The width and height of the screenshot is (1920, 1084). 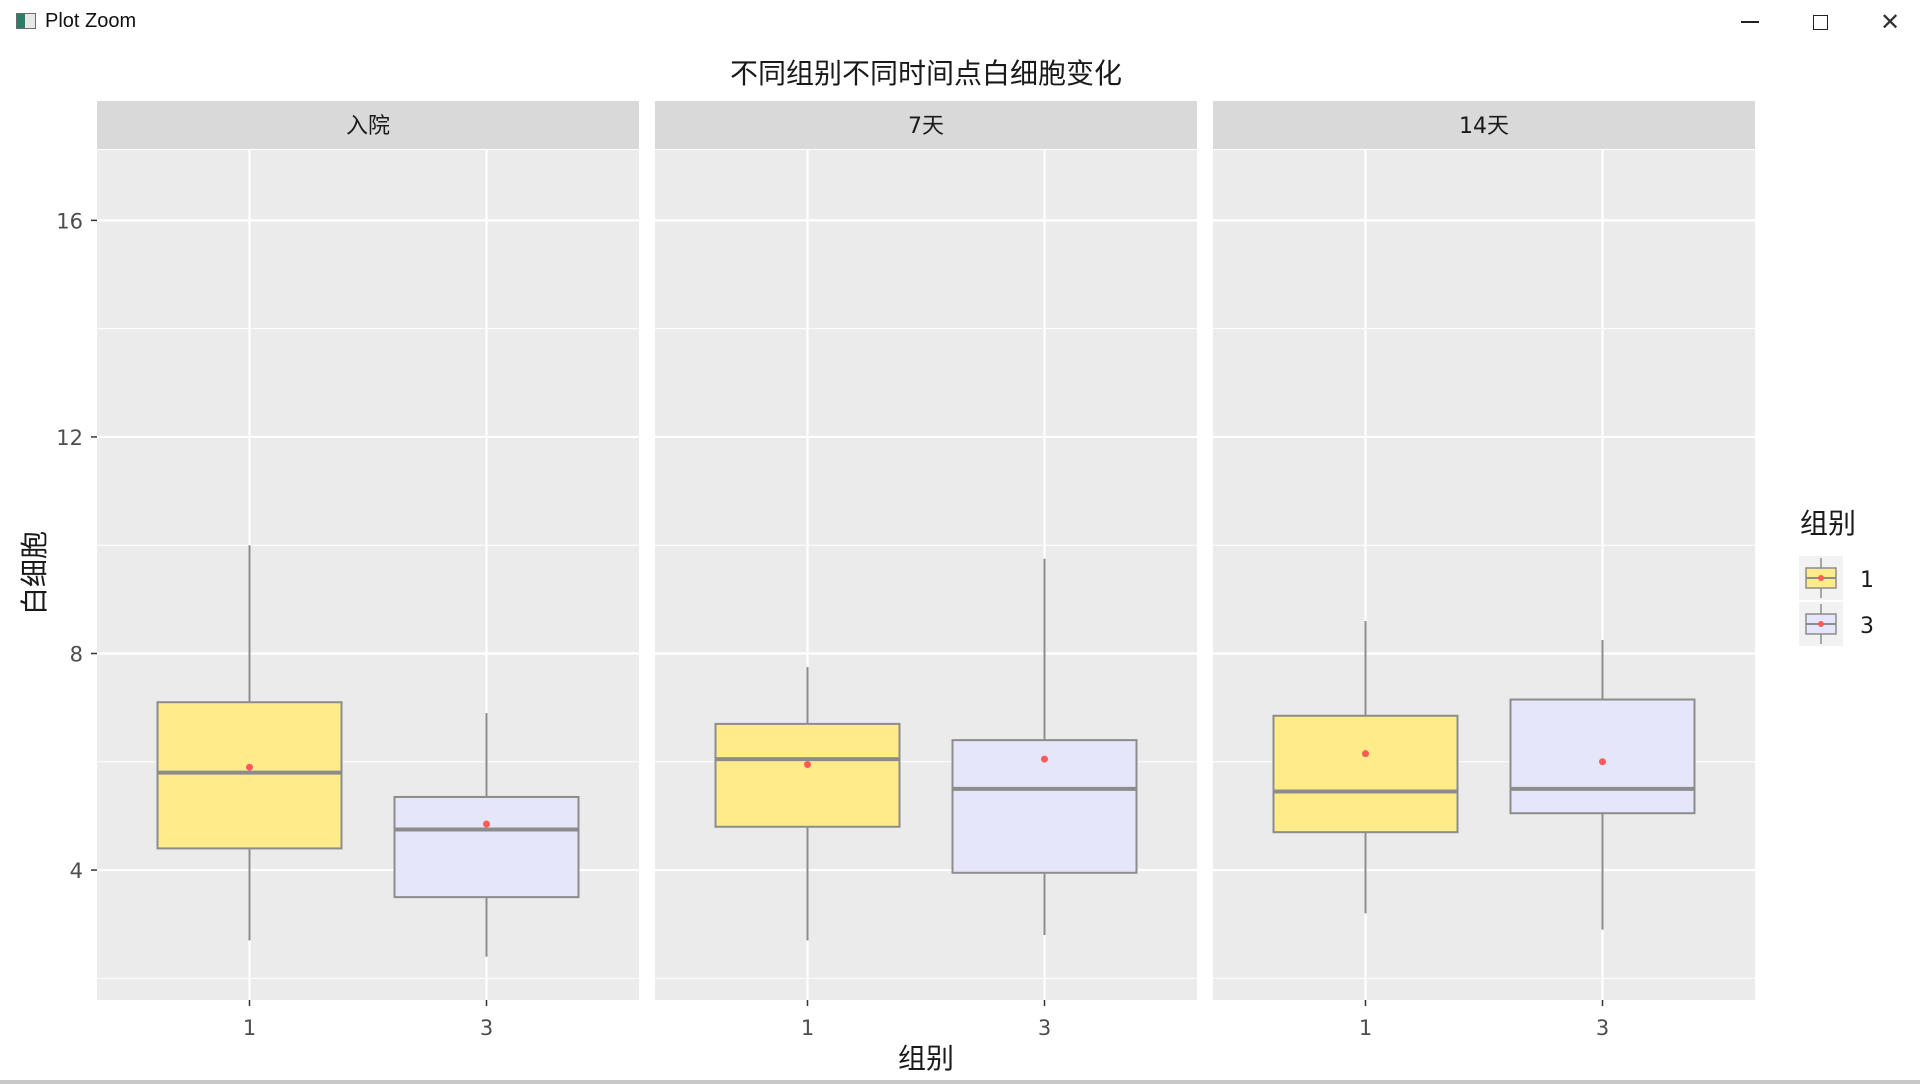 I want to click on facet-strip-label: 入院, so click(x=368, y=126).